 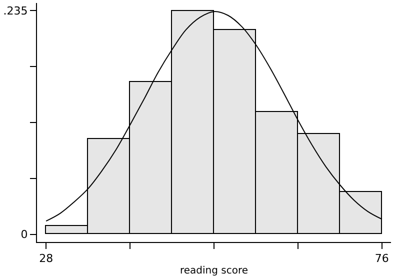 I want to click on x-axis-title: reading score, so click(x=214, y=271).